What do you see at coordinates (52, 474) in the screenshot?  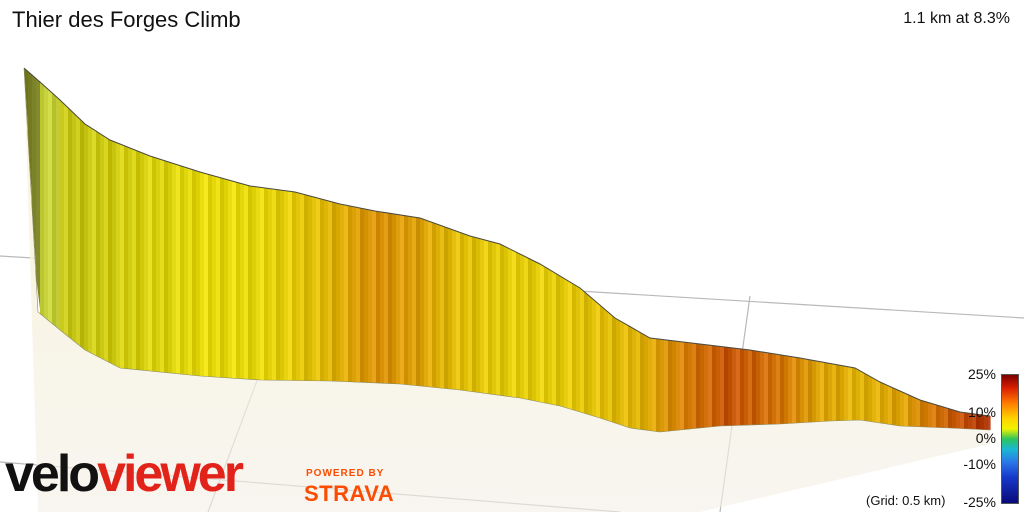 I see `logo-velo: velo` at bounding box center [52, 474].